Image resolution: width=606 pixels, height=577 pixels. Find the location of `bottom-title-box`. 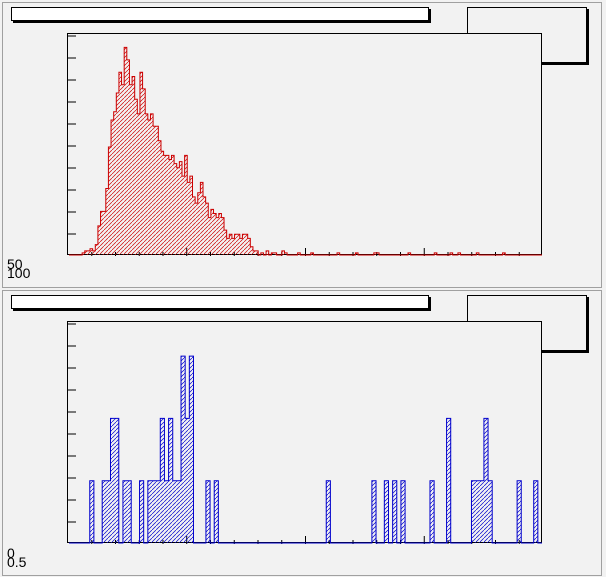

bottom-title-box is located at coordinates (220, 302).